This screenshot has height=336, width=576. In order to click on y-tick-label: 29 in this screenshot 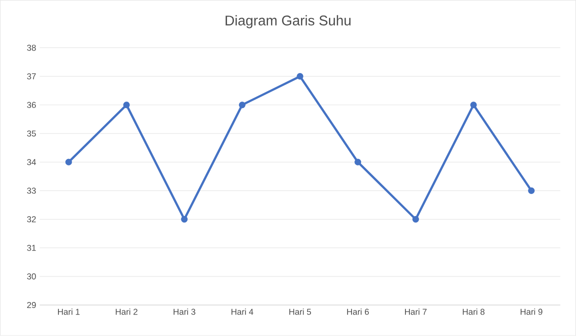, I will do `click(31, 305)`.